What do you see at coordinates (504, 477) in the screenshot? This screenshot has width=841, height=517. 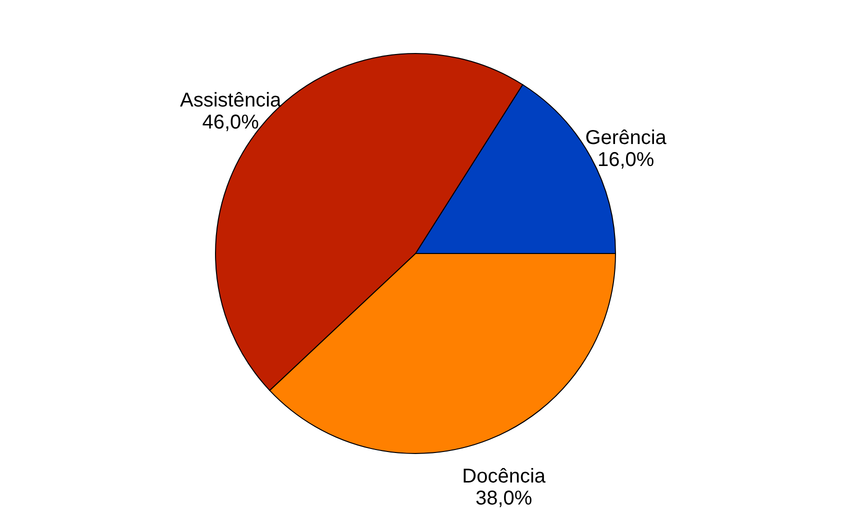 I see `slice-label: Docência` at bounding box center [504, 477].